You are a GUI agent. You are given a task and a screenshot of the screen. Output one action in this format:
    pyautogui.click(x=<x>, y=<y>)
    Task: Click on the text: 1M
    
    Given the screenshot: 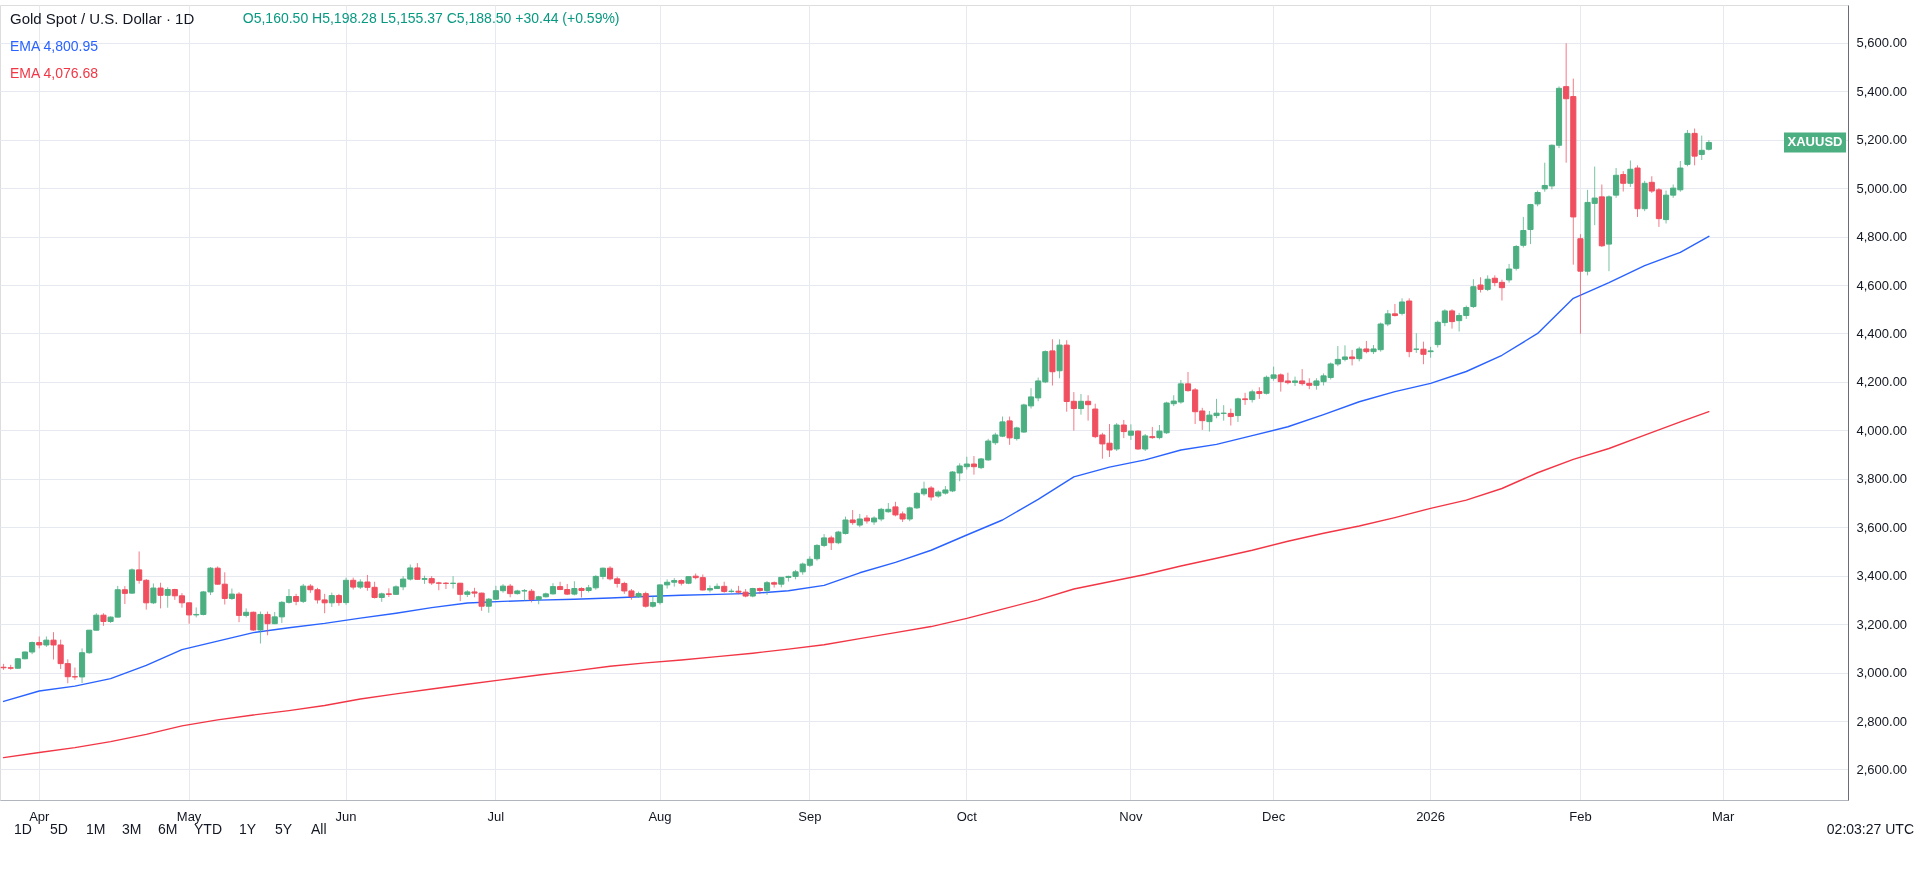 What is the action you would take?
    pyautogui.click(x=96, y=829)
    